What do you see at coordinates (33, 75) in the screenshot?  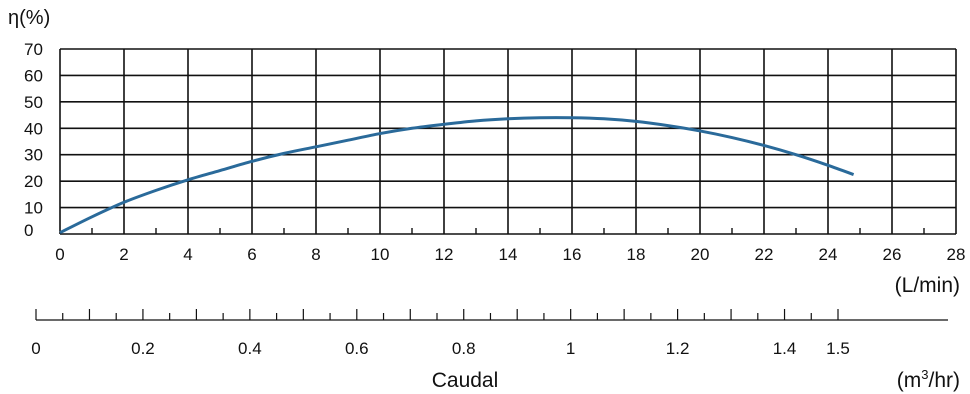 I see `y-tick-label: 60` at bounding box center [33, 75].